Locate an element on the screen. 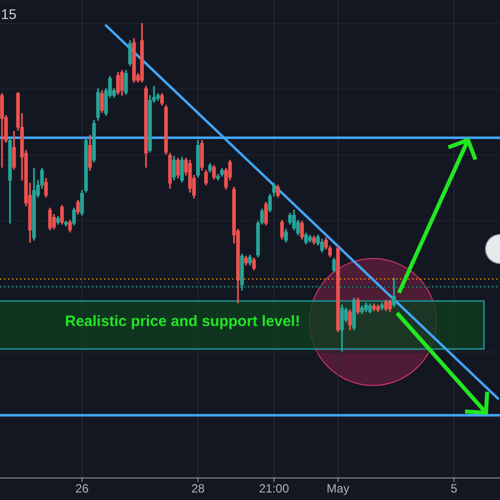  x-tick-label: 26 is located at coordinates (82, 489).